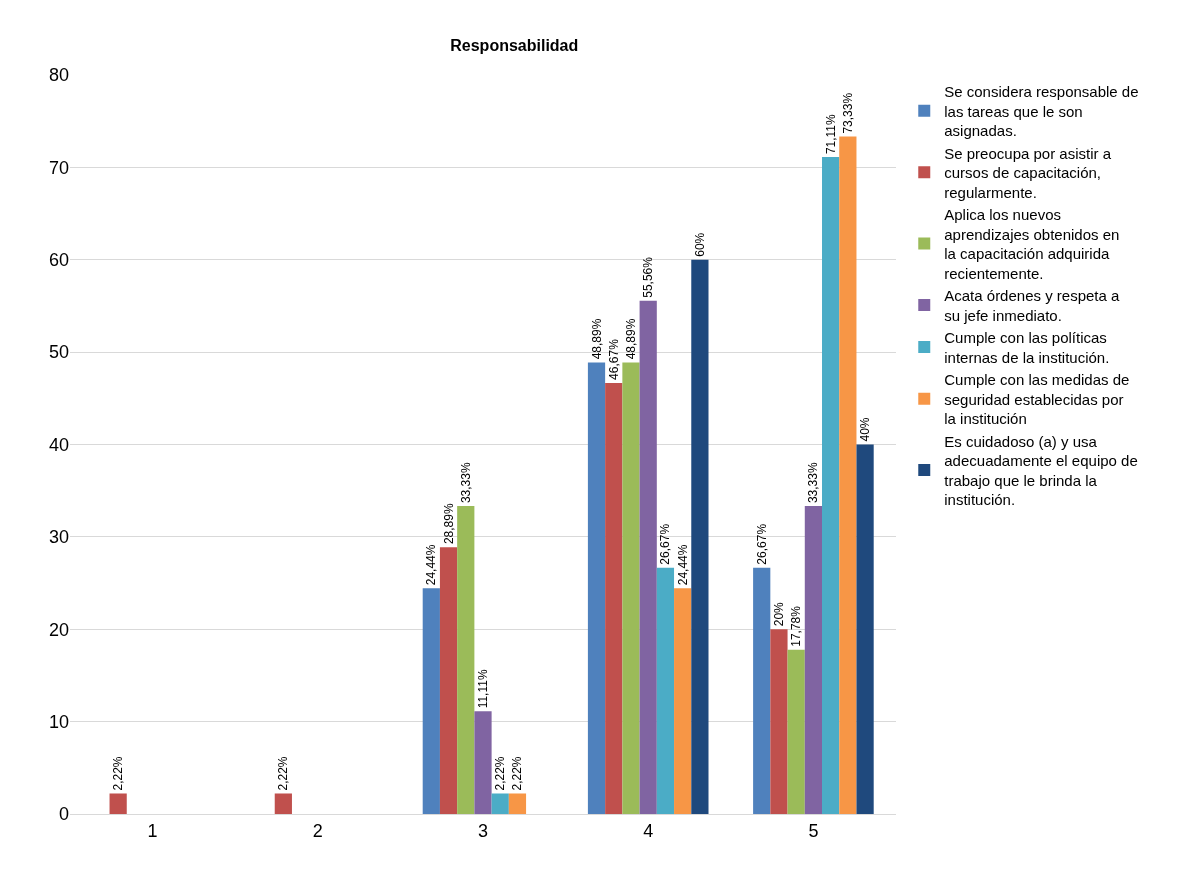 The image size is (1196, 884). I want to click on x-tick-label: 4, so click(648, 830).